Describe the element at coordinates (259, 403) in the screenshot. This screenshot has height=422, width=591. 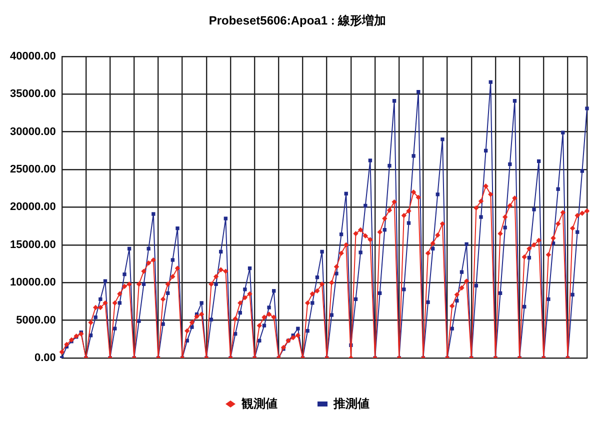
I see `legend-label: 観測値` at that location.